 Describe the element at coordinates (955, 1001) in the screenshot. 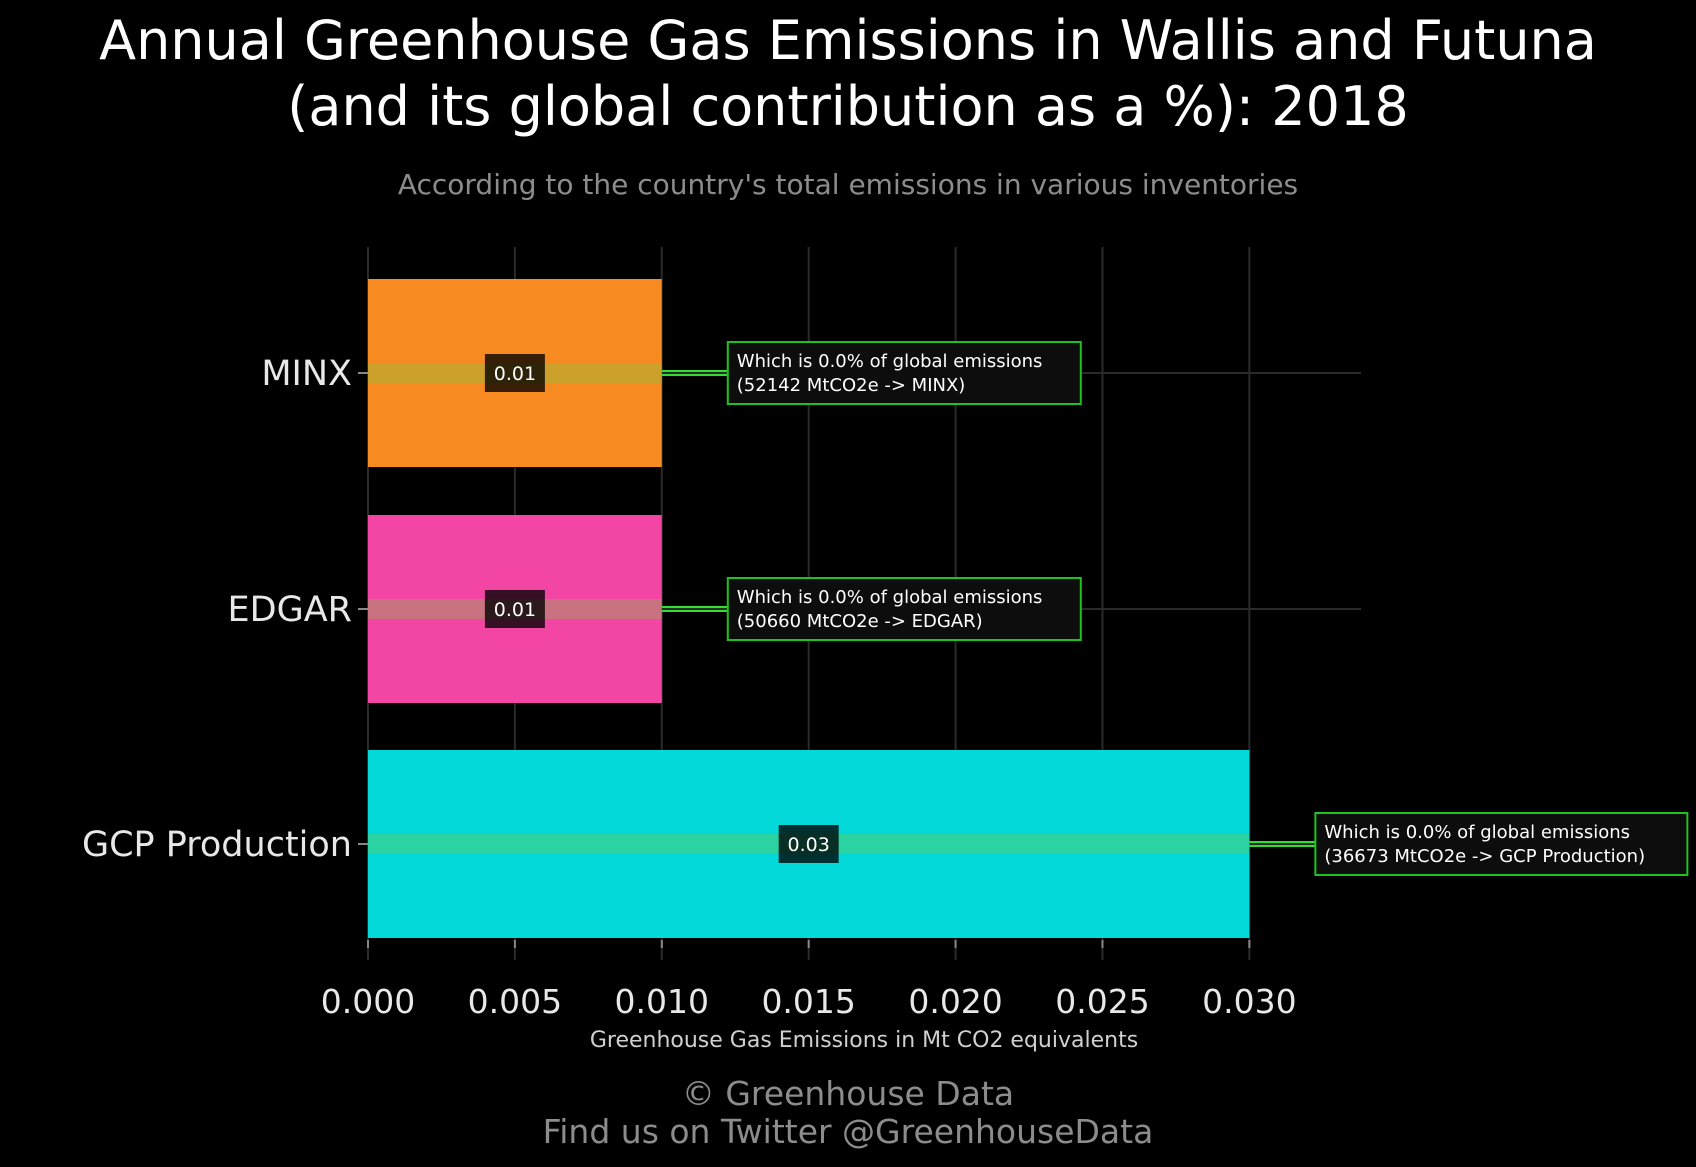

I see `x-tick-label: 0.020` at that location.